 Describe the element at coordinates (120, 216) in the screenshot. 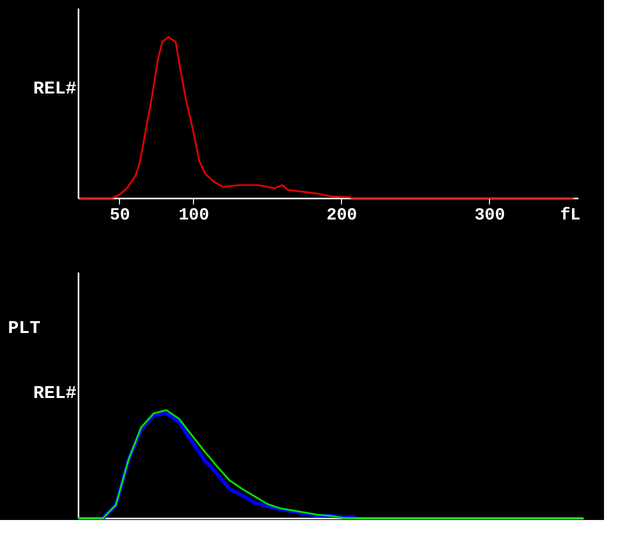

I see `x-tick-label: 50` at that location.